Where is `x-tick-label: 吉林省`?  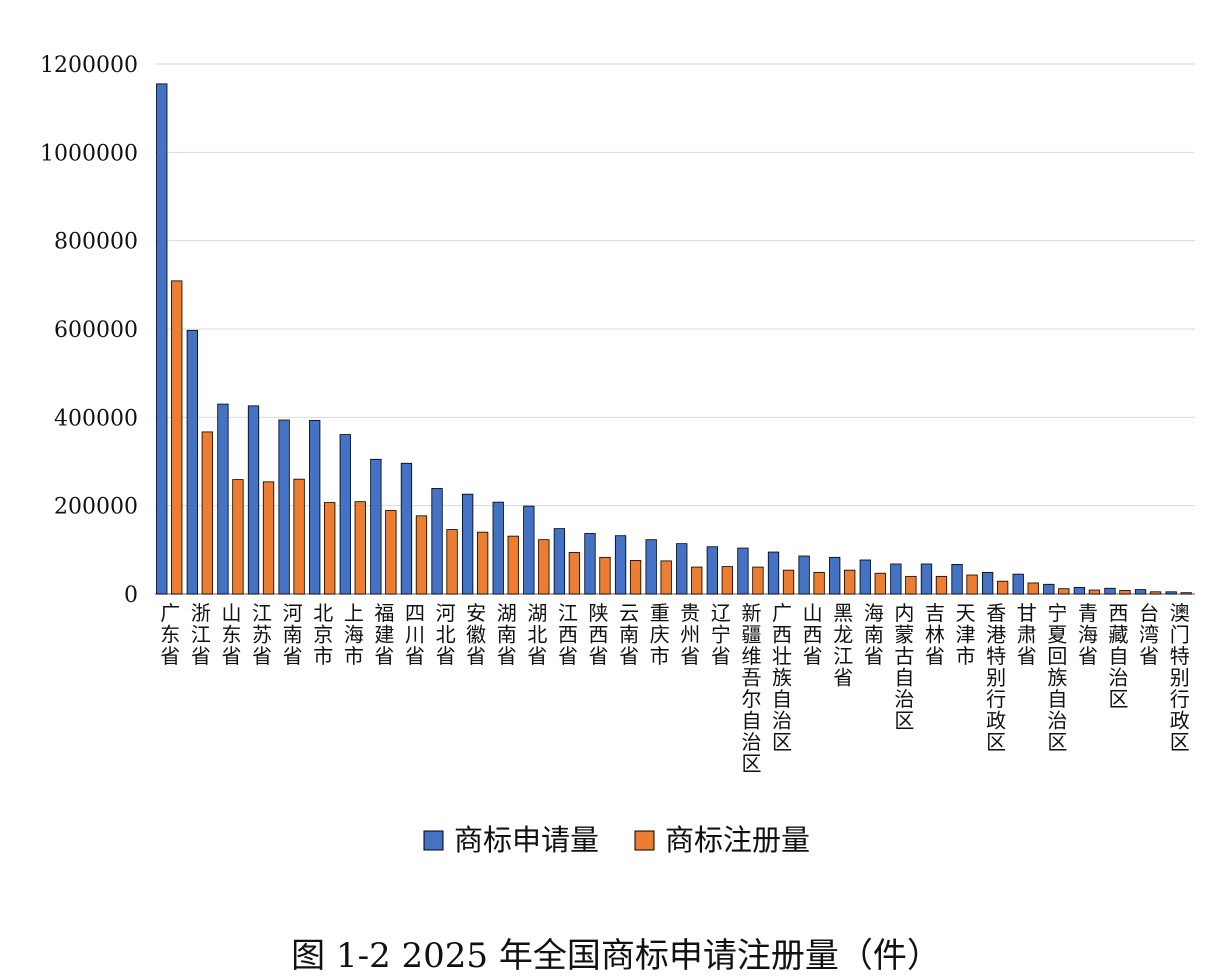
x-tick-label: 吉林省 is located at coordinates (935, 634).